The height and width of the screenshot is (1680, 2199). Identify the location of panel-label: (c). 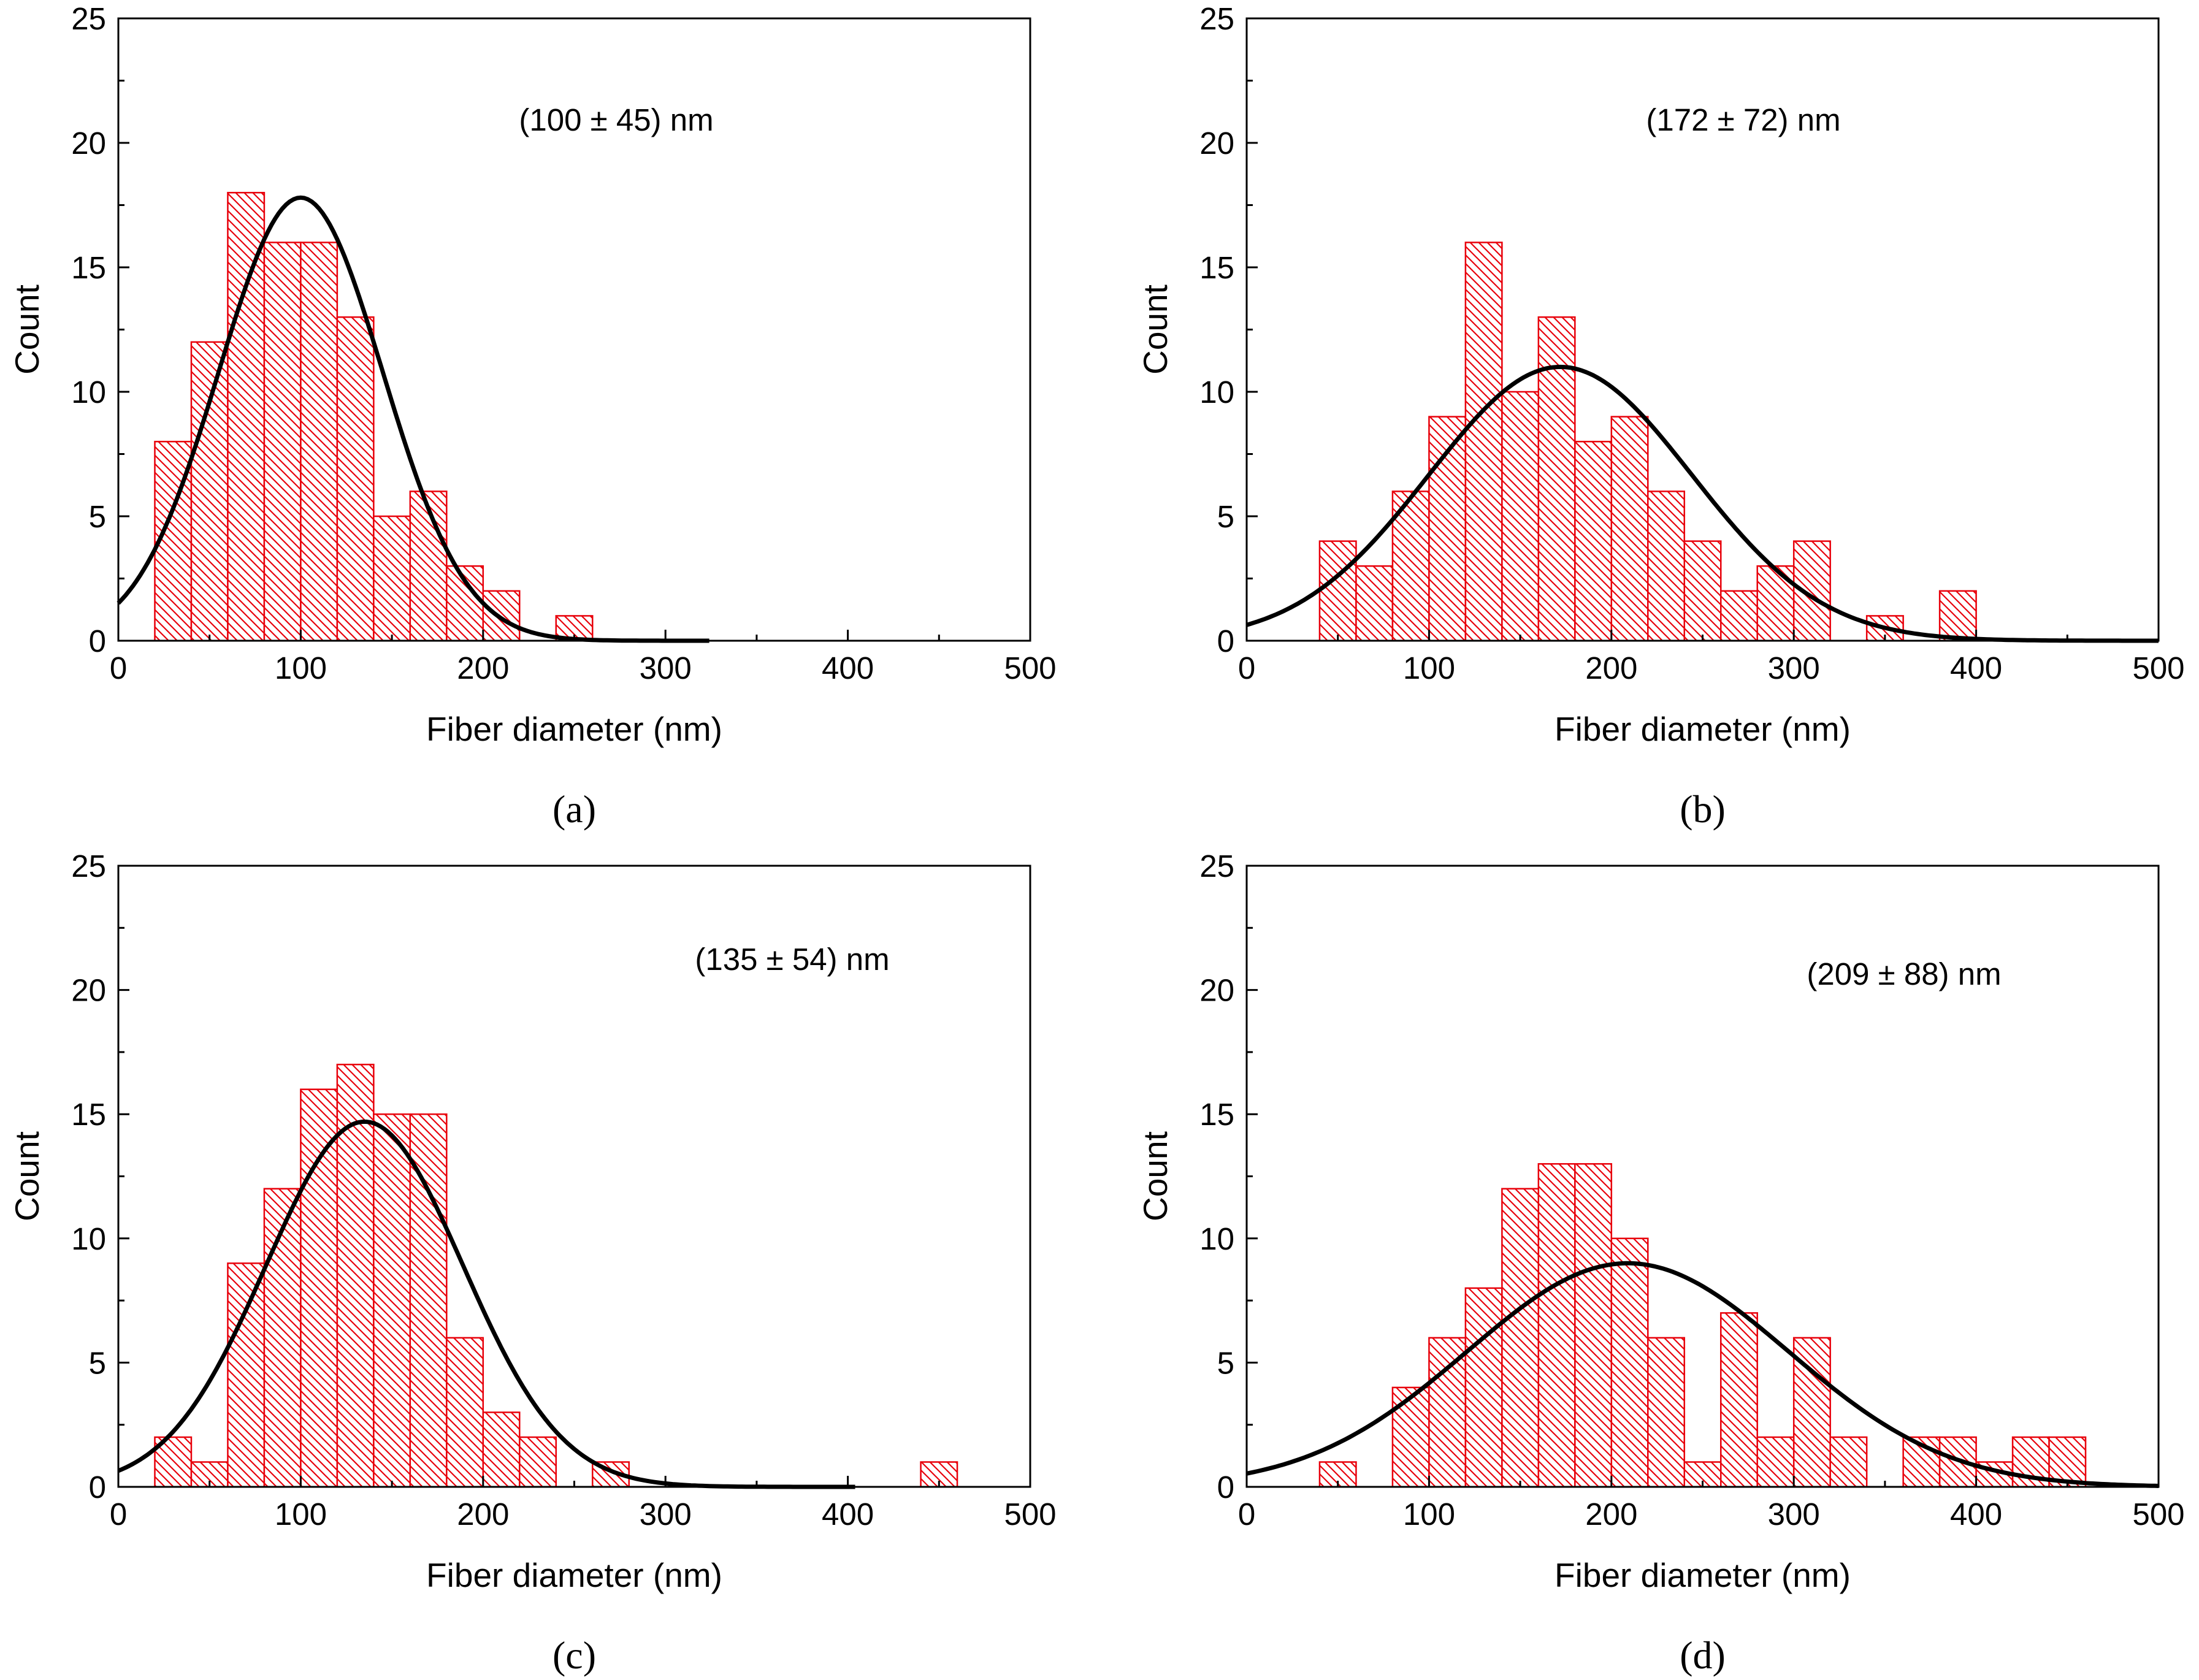
(574, 1655).